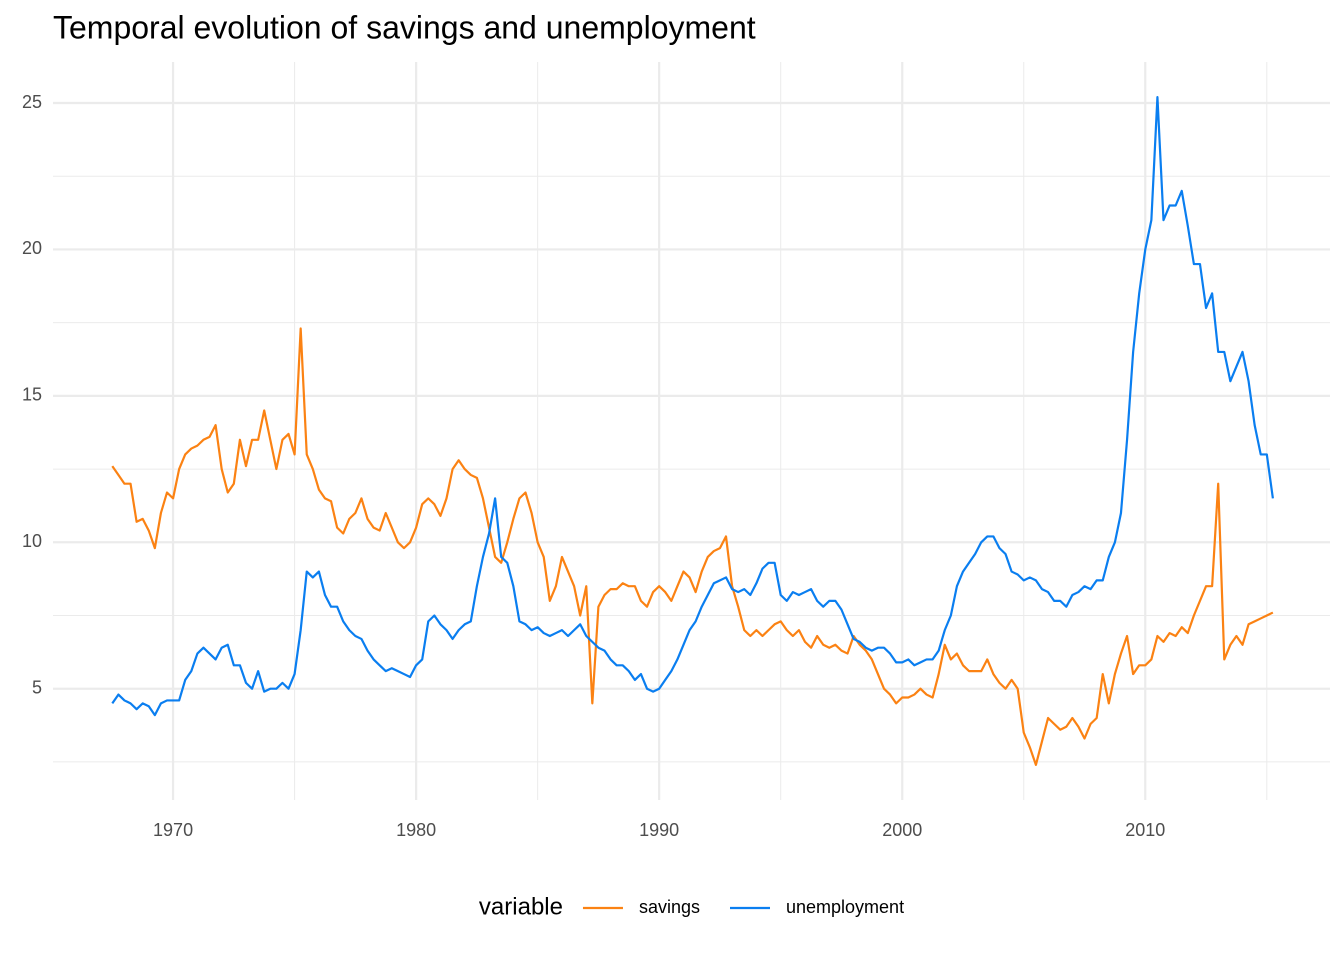  I want to click on x-tick-label: 1980, so click(416, 830).